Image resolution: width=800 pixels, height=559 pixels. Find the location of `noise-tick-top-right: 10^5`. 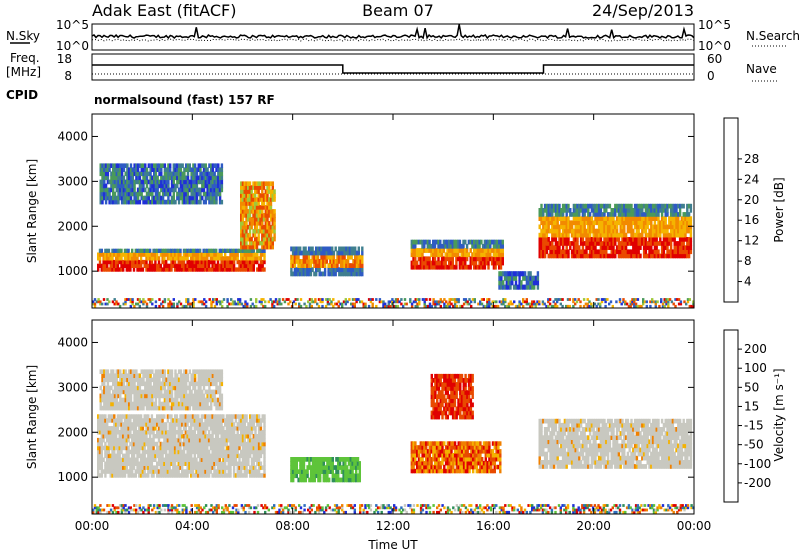

noise-tick-top-right: 10^5 is located at coordinates (714, 25).